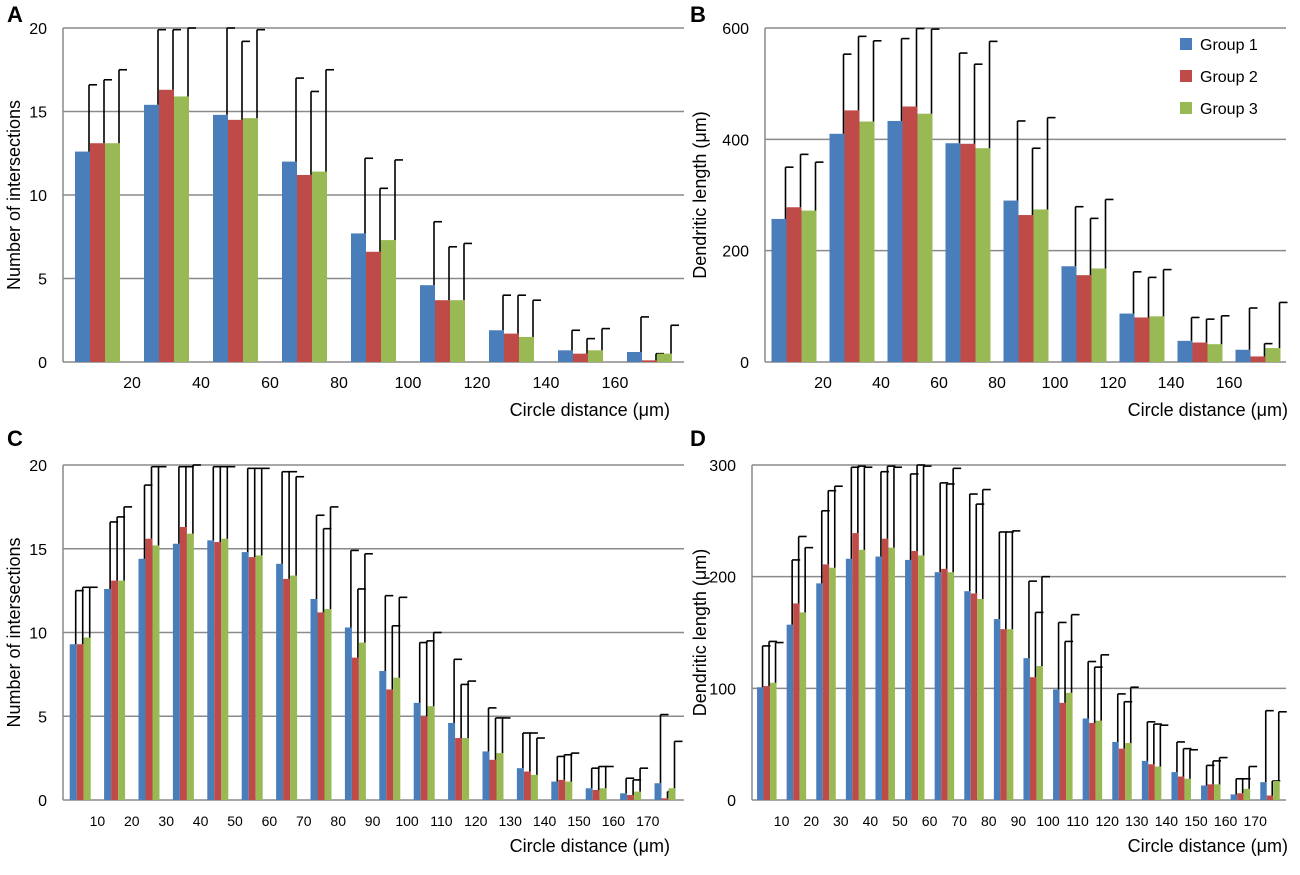 Image resolution: width=1300 pixels, height=875 pixels. Describe the element at coordinates (166, 821) in the screenshot. I see `x-tick-label: 30` at that location.